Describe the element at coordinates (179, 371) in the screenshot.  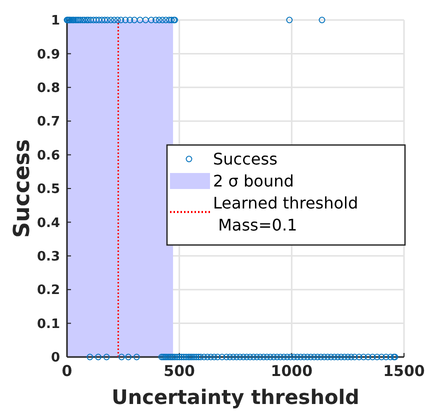
I see `x-tick-label: 500` at that location.